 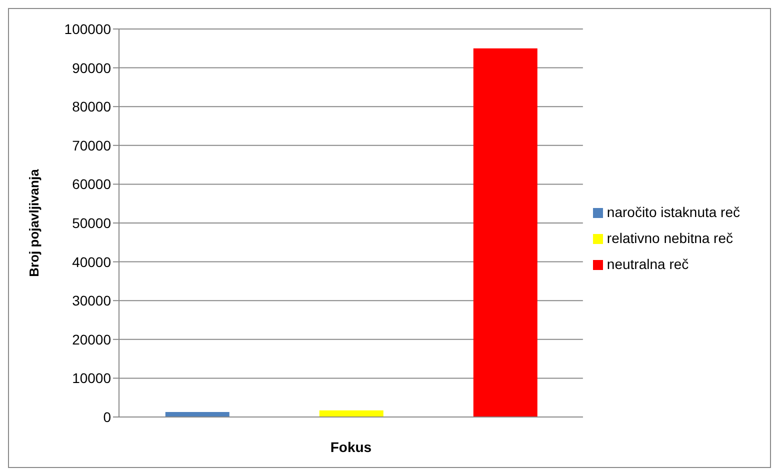 What do you see at coordinates (673, 212) in the screenshot?
I see `legend-label: naročito istaknuta reč` at bounding box center [673, 212].